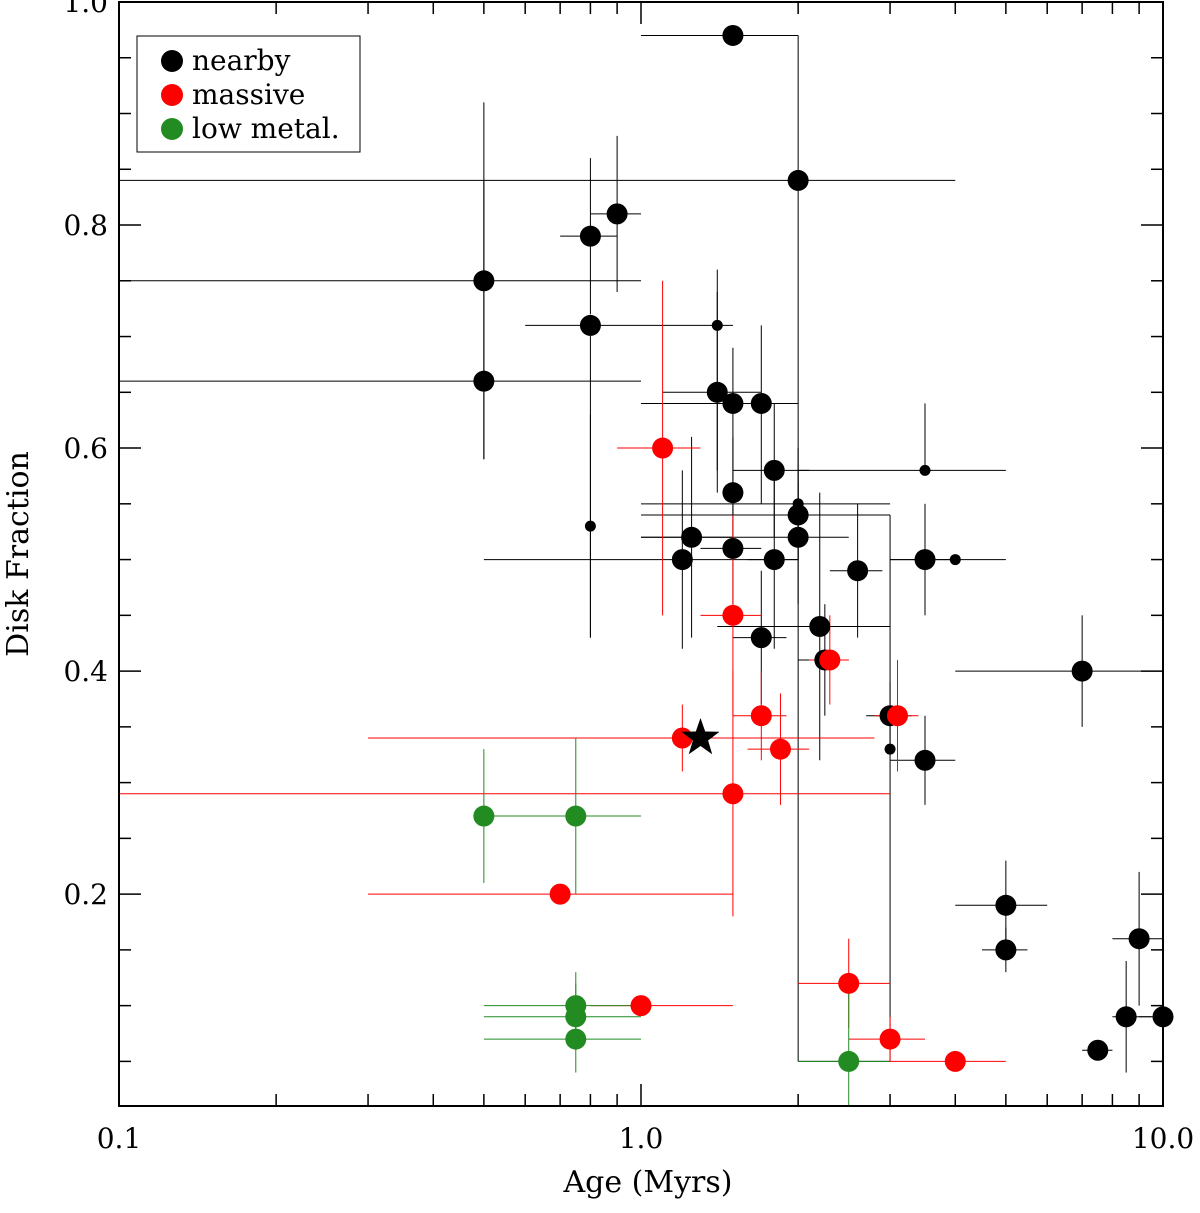 The width and height of the screenshot is (1200, 1213). I want to click on legend-marker-low-metal, so click(172, 129).